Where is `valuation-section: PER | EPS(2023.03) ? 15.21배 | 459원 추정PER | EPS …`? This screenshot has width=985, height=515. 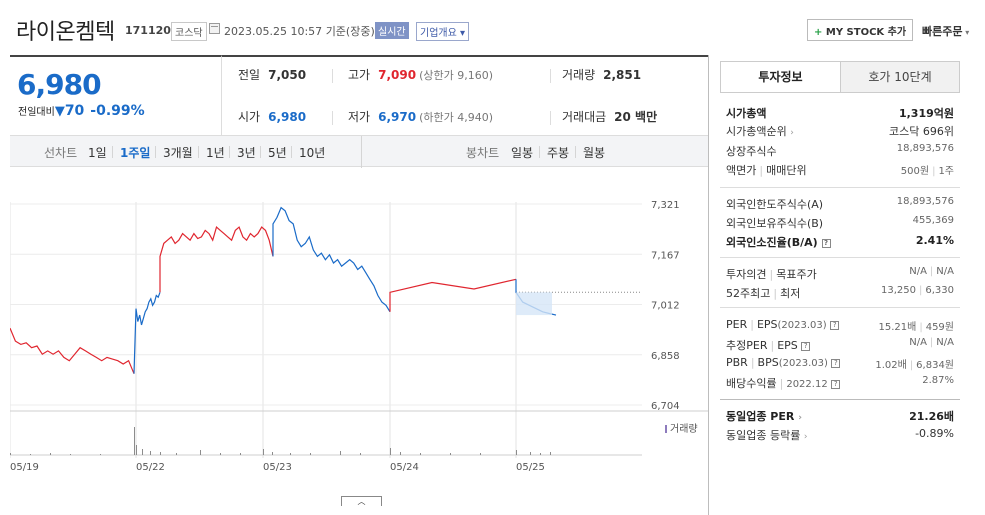 valuation-section: PER | EPS(2023.03) ? 15.21배 | 459원 추정PER | EPS … is located at coordinates (840, 351).